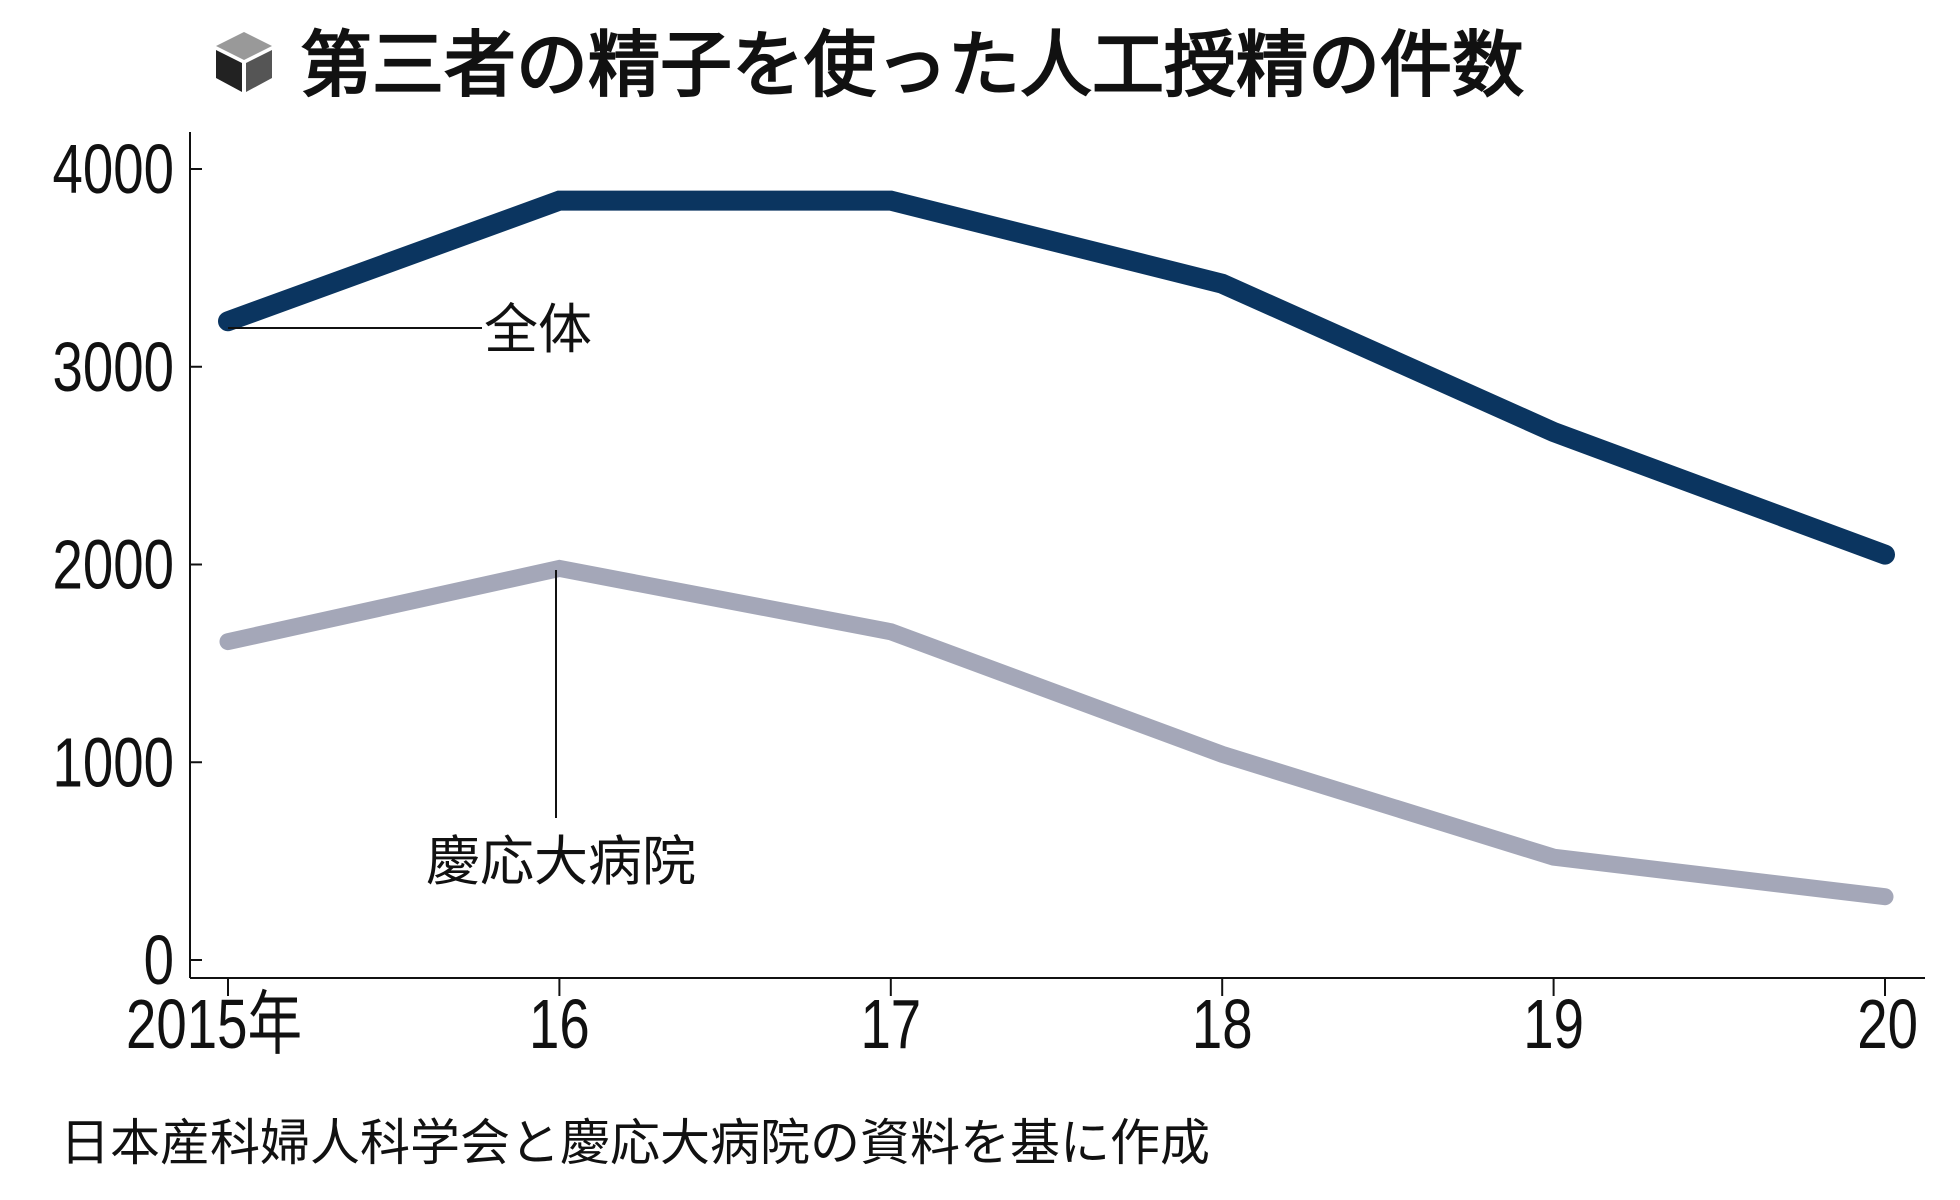 Image resolution: width=1960 pixels, height=1200 pixels. Describe the element at coordinates (113, 565) in the screenshot. I see `y-tick-label: 2000` at that location.